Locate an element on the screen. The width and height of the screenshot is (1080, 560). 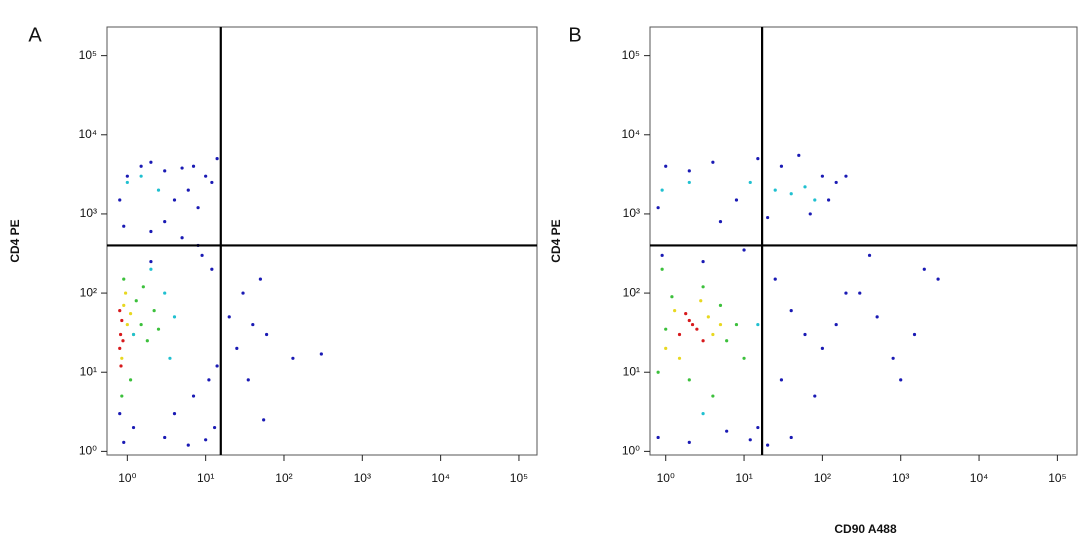
panel-label: B is located at coordinates (574, 35).